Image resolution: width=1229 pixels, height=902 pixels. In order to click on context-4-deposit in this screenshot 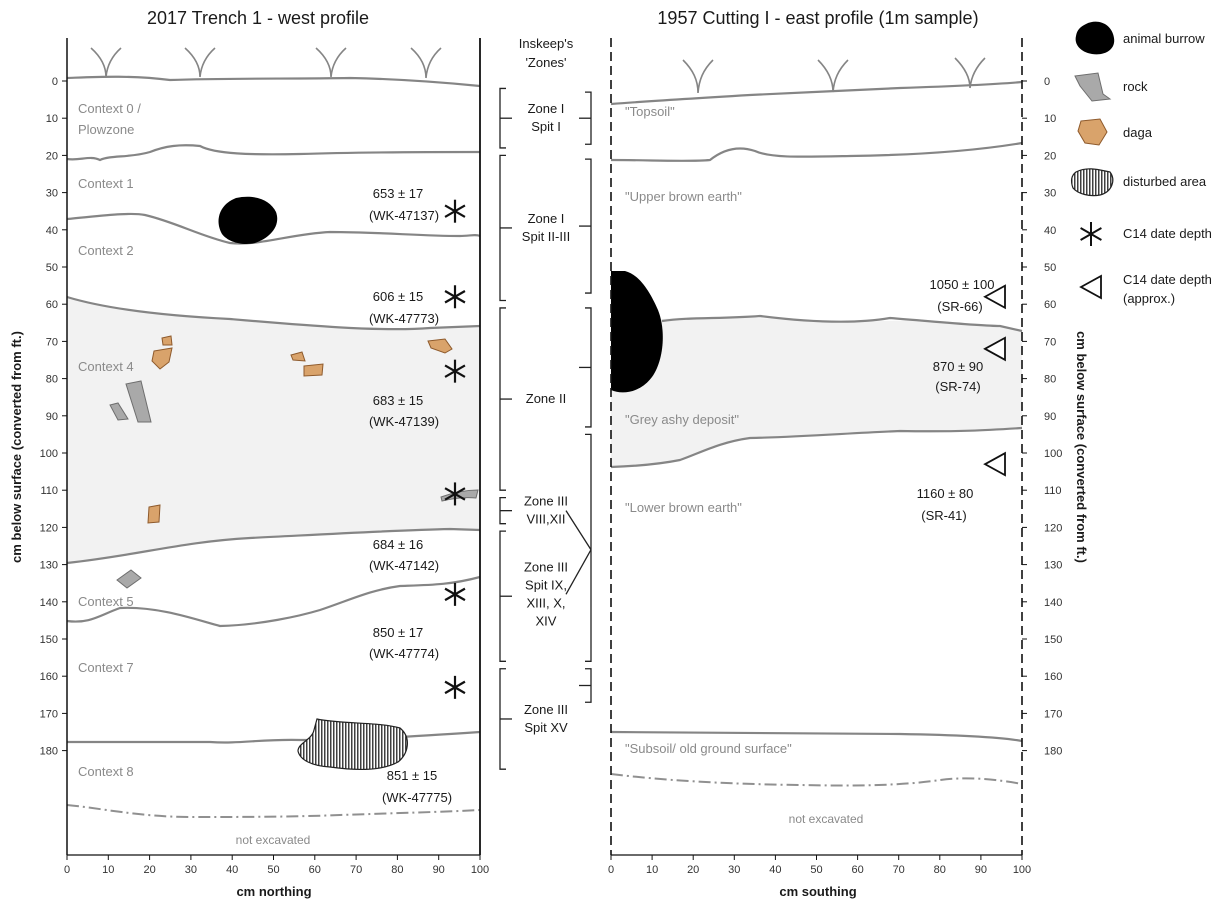, I will do `click(273, 430)`.